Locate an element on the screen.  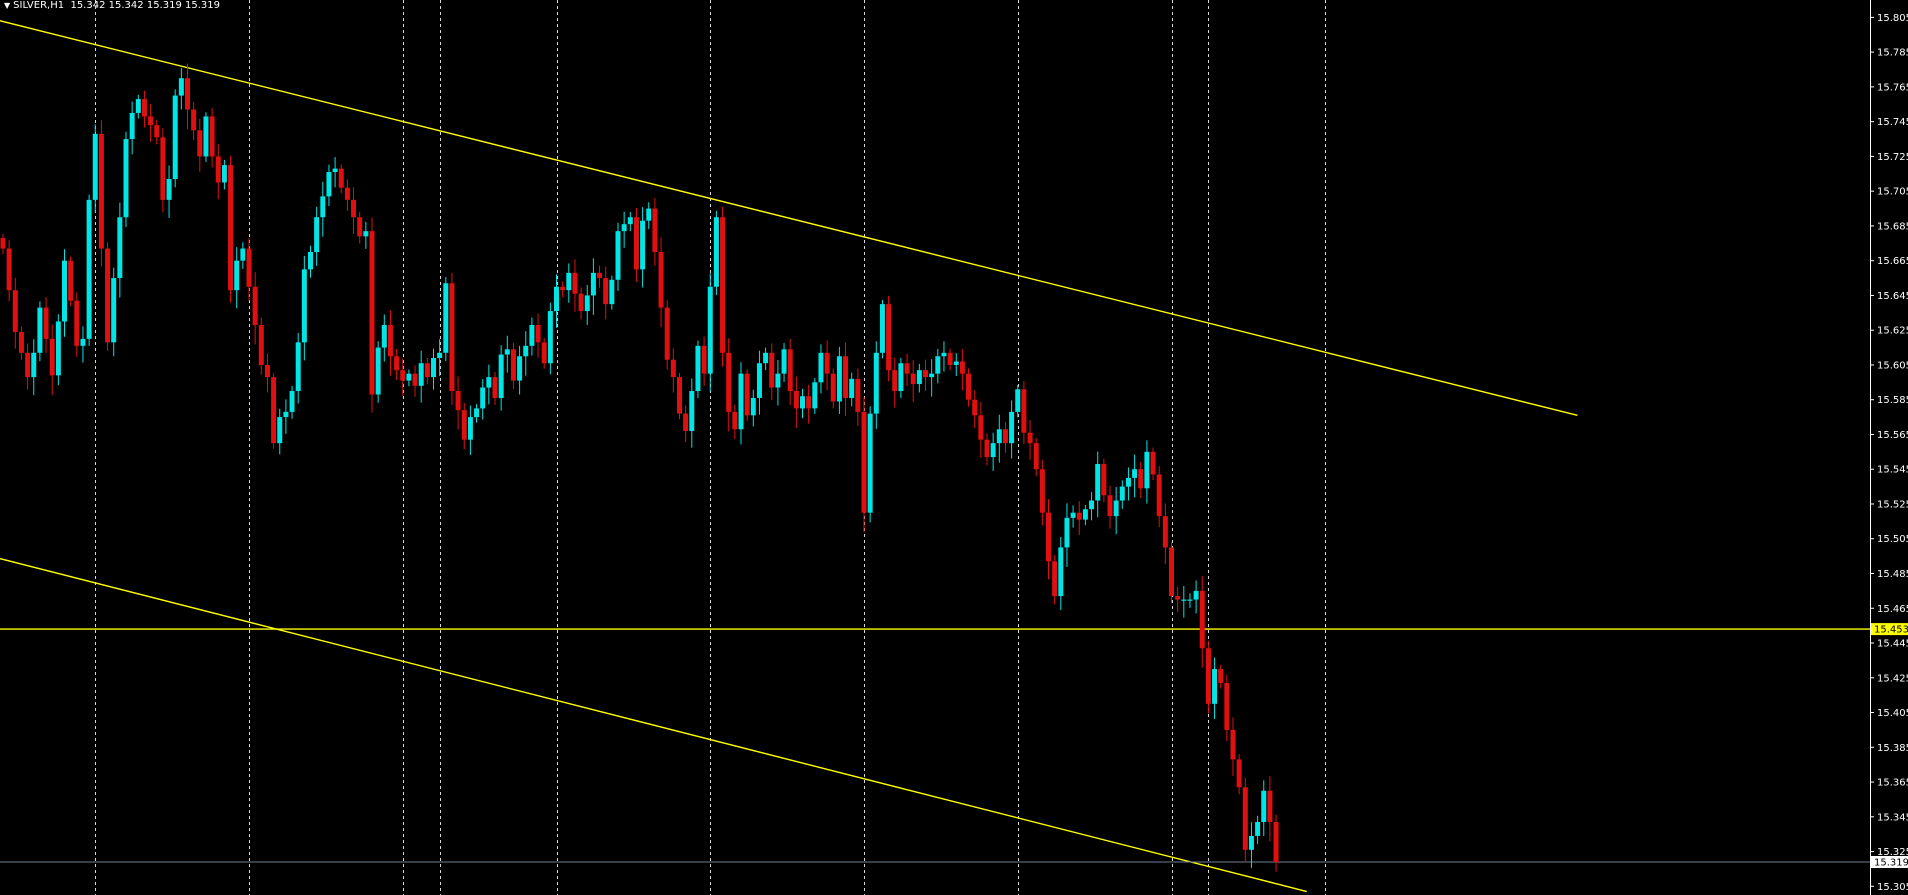
axis-tick-label: 15.405 is located at coordinates (1892, 713).